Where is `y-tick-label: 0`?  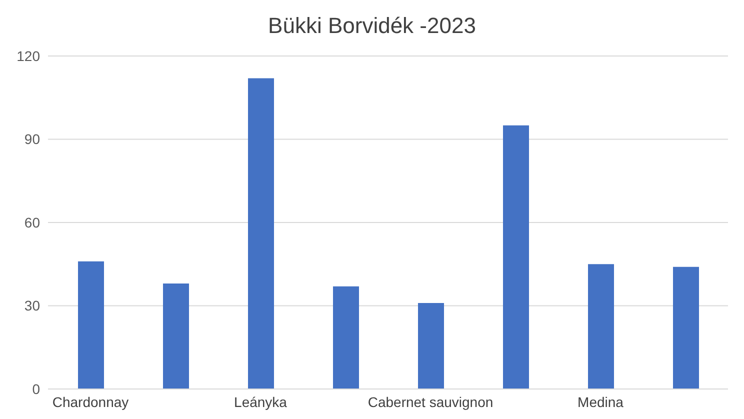
y-tick-label: 0 is located at coordinates (36, 388).